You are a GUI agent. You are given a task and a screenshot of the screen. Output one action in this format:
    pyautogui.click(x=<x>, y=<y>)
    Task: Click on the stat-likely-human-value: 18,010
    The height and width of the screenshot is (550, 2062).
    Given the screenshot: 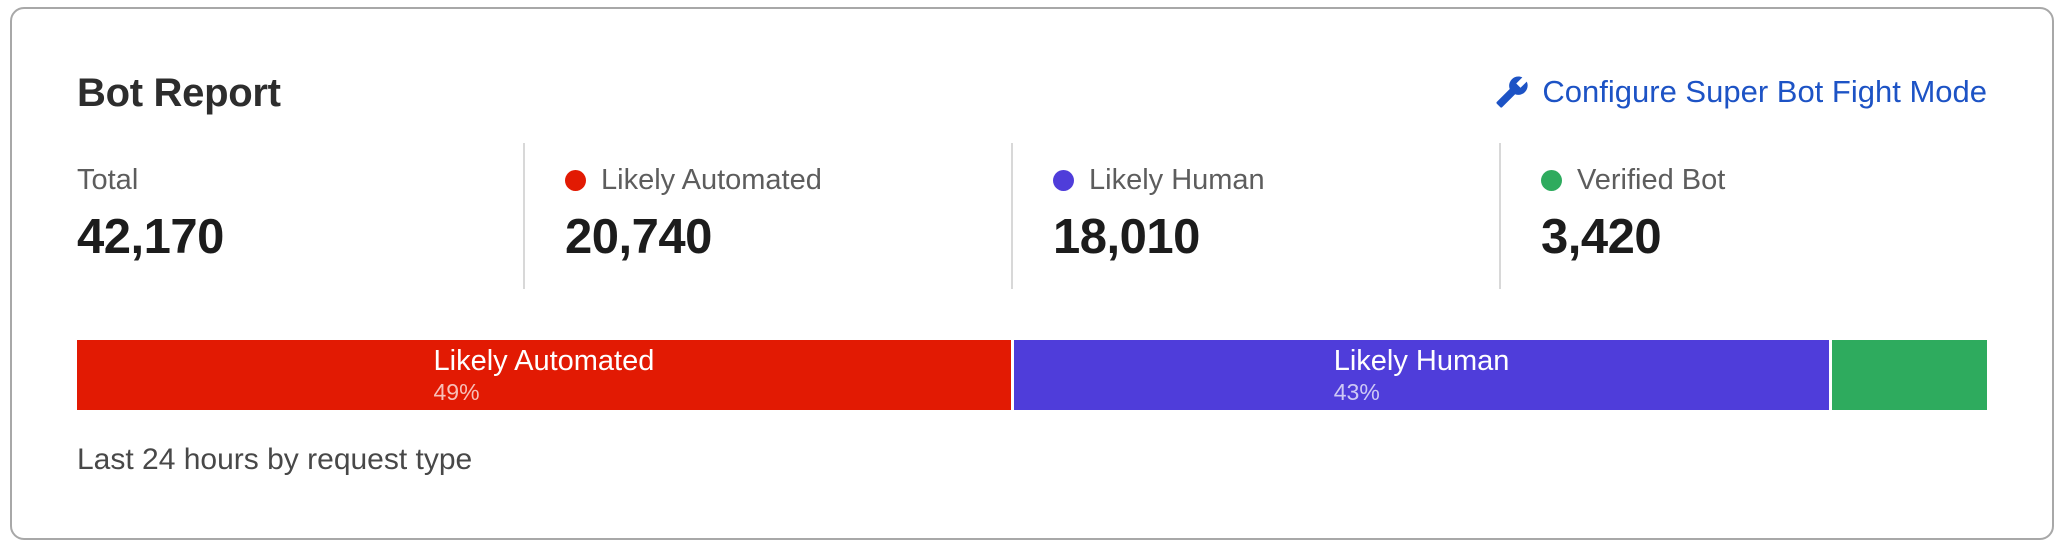 What is the action you would take?
    pyautogui.click(x=1126, y=237)
    